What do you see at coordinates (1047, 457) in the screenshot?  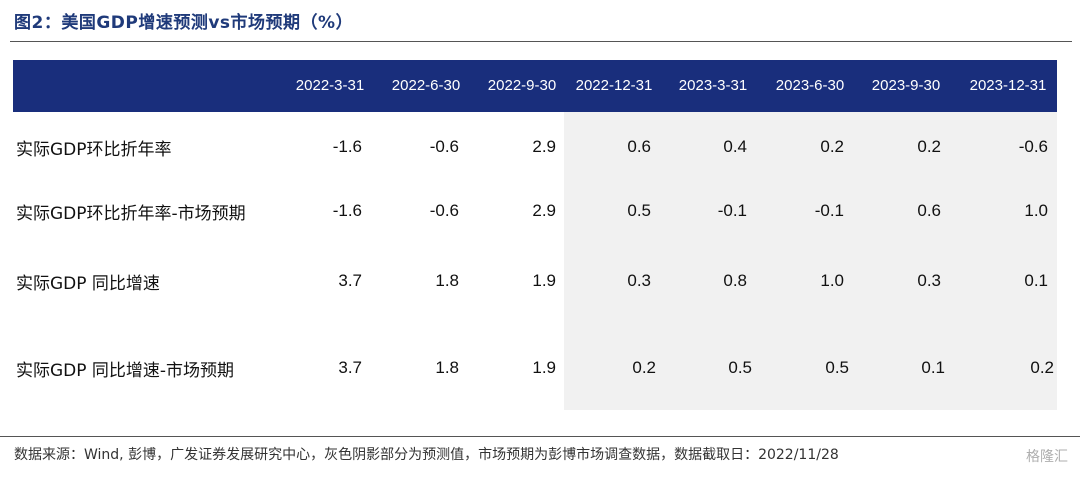 I see `watermark-text: 格隆汇` at bounding box center [1047, 457].